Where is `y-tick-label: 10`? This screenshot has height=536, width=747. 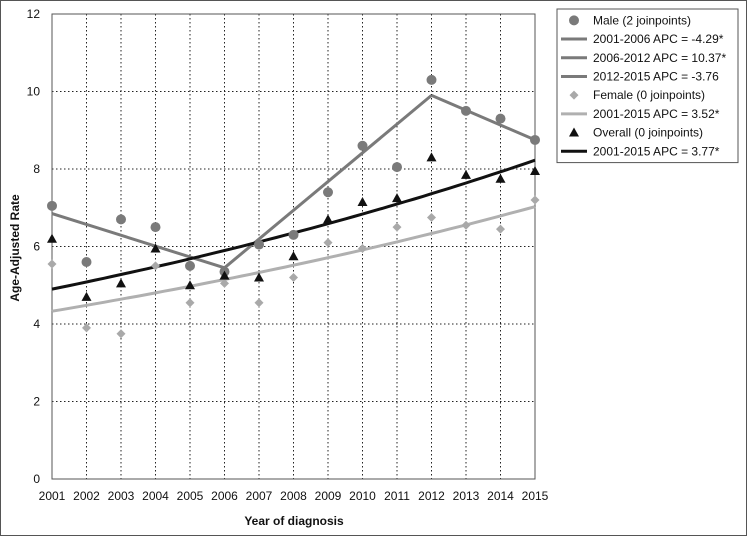
y-tick-label: 10 is located at coordinates (34, 92).